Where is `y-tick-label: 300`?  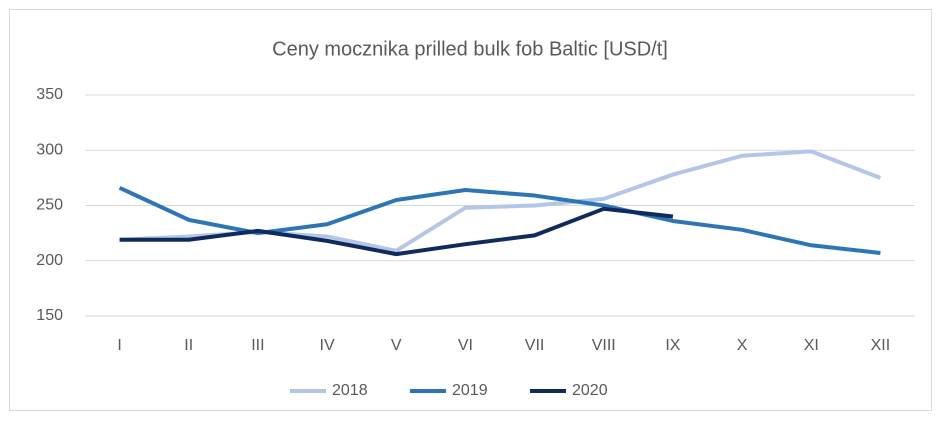
y-tick-label: 300 is located at coordinates (49, 149).